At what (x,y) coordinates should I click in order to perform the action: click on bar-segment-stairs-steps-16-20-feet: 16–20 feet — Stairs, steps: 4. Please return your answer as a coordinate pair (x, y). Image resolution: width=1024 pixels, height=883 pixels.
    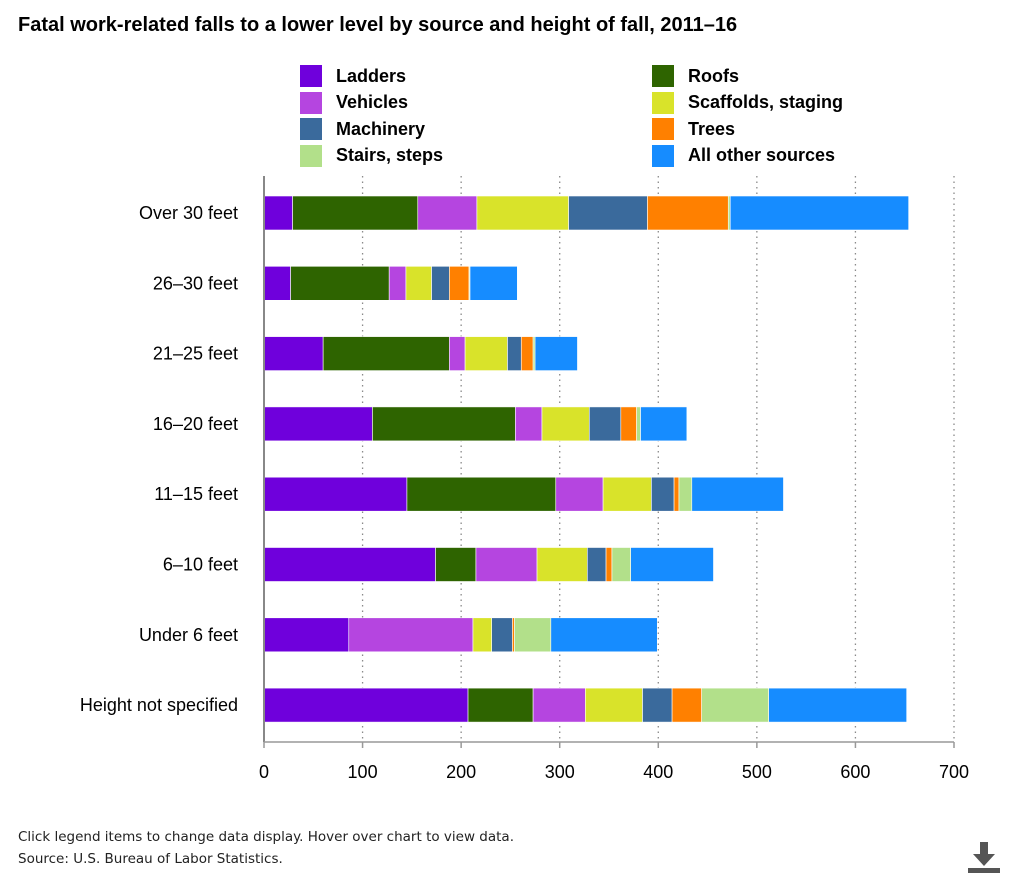
    Looking at the image, I should click on (638, 424).